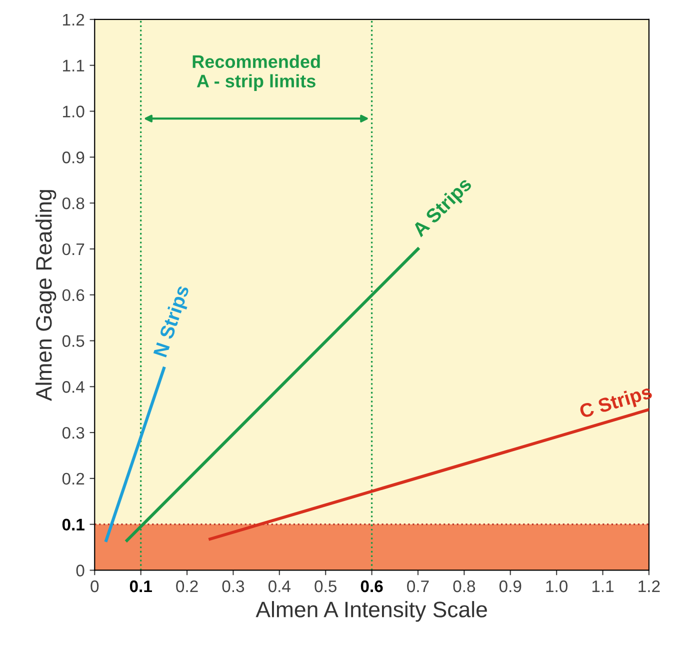  What do you see at coordinates (80, 570) in the screenshot?
I see `y-tick-label: 0` at bounding box center [80, 570].